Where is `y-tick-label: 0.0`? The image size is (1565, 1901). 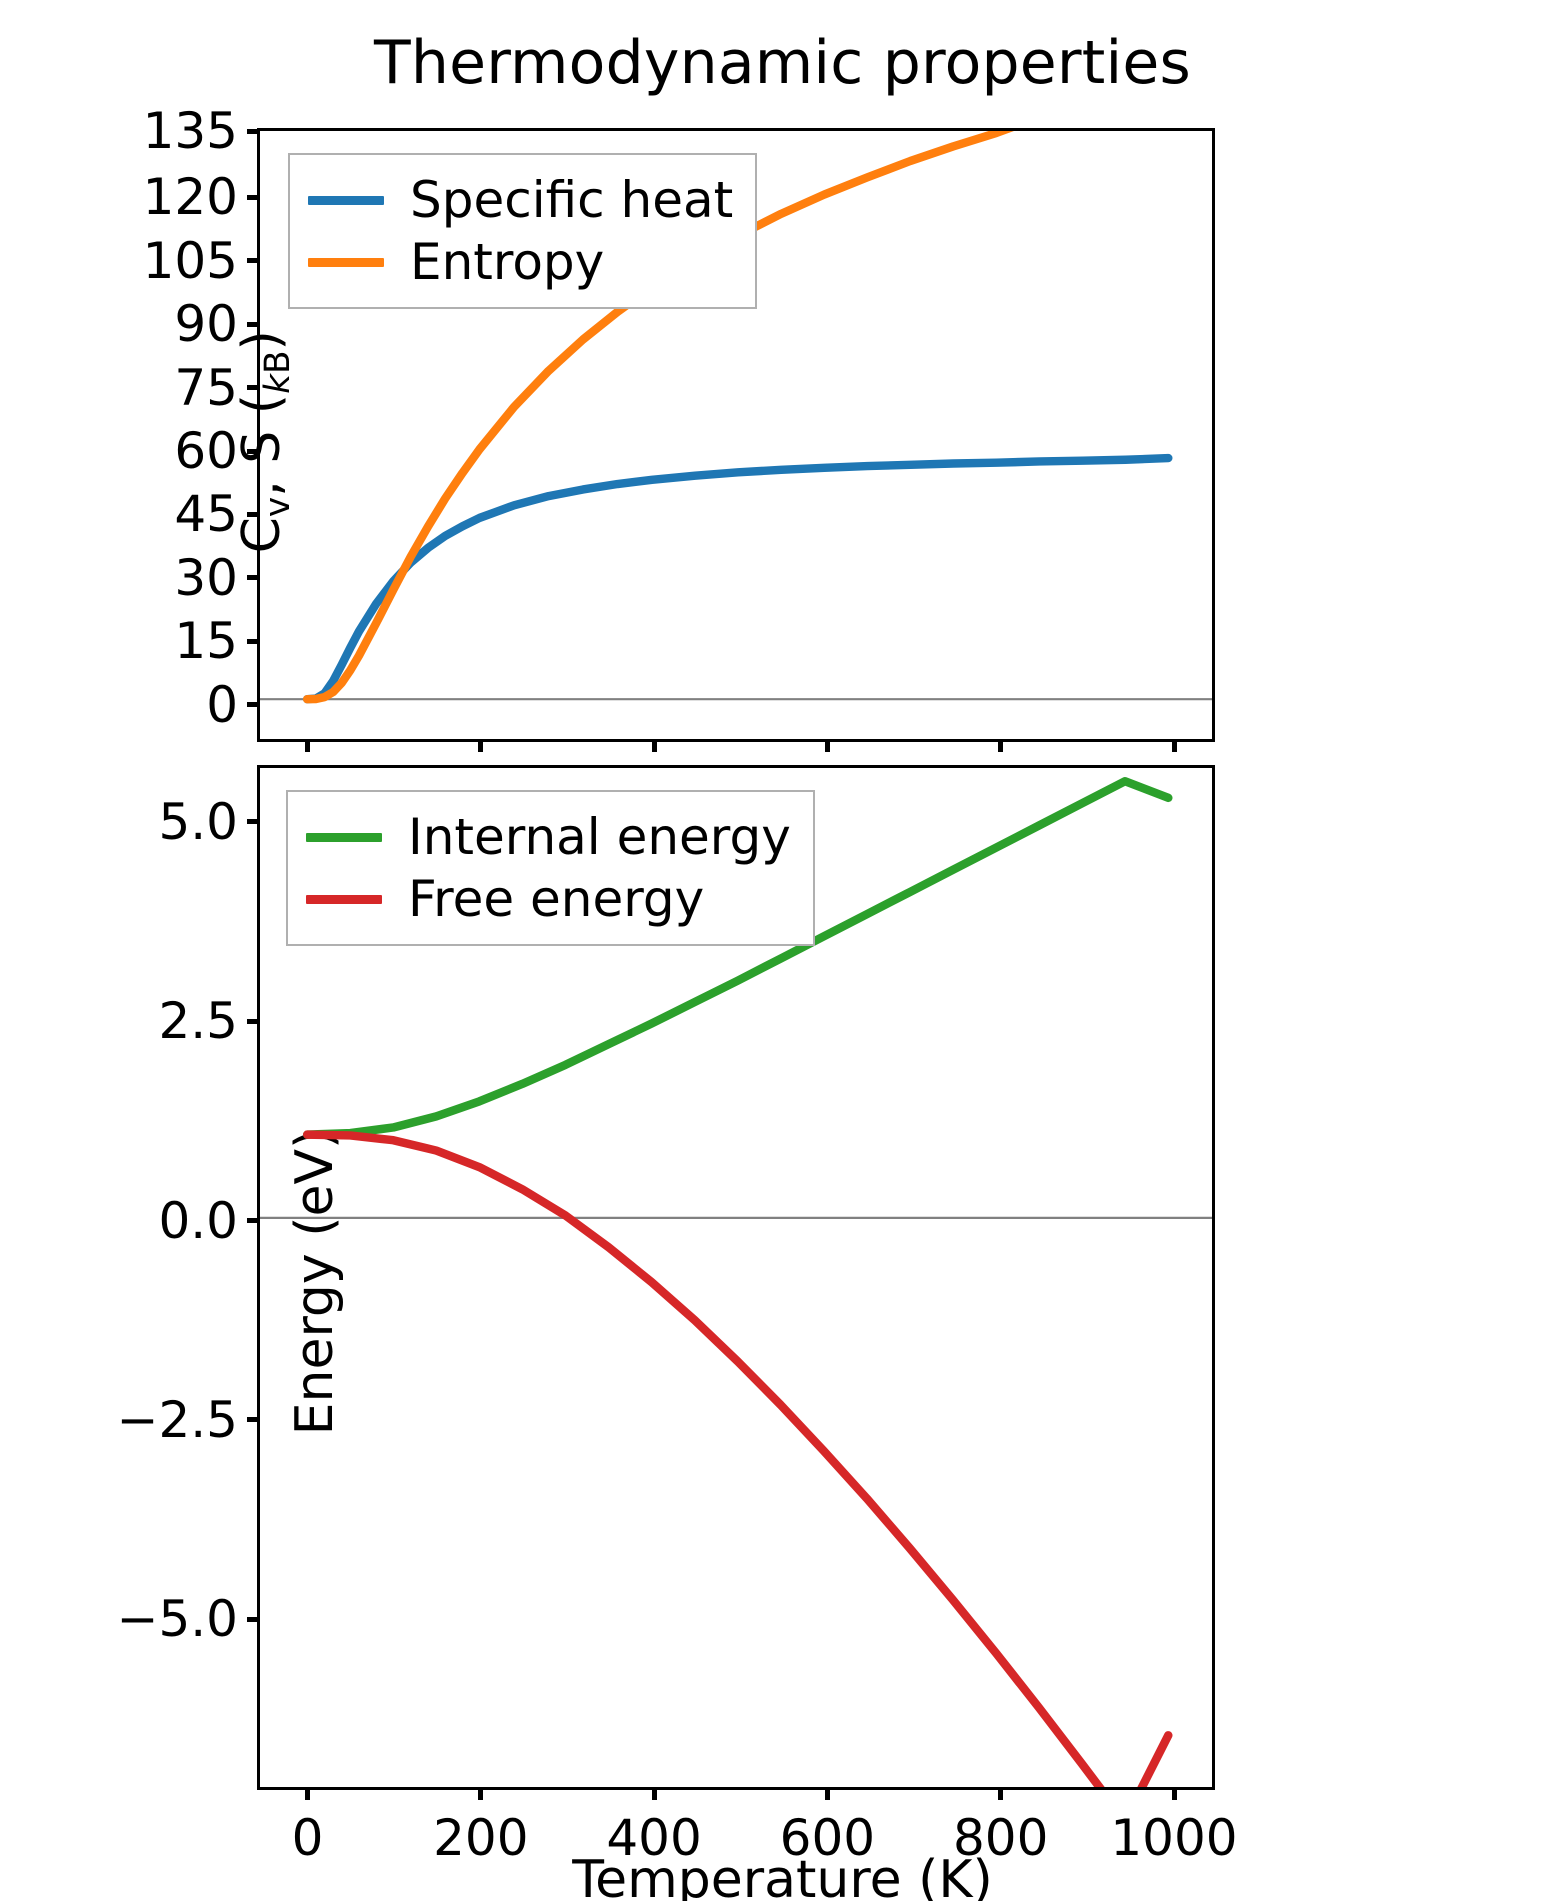 y-tick-label: 0.0 is located at coordinates (198, 1220).